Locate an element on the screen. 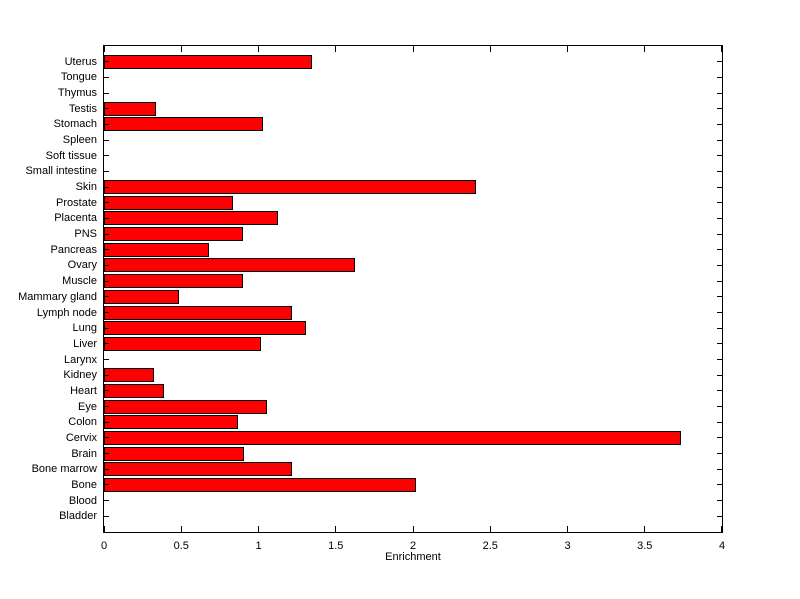  y-tick-label-colon: Colon is located at coordinates (82, 422).